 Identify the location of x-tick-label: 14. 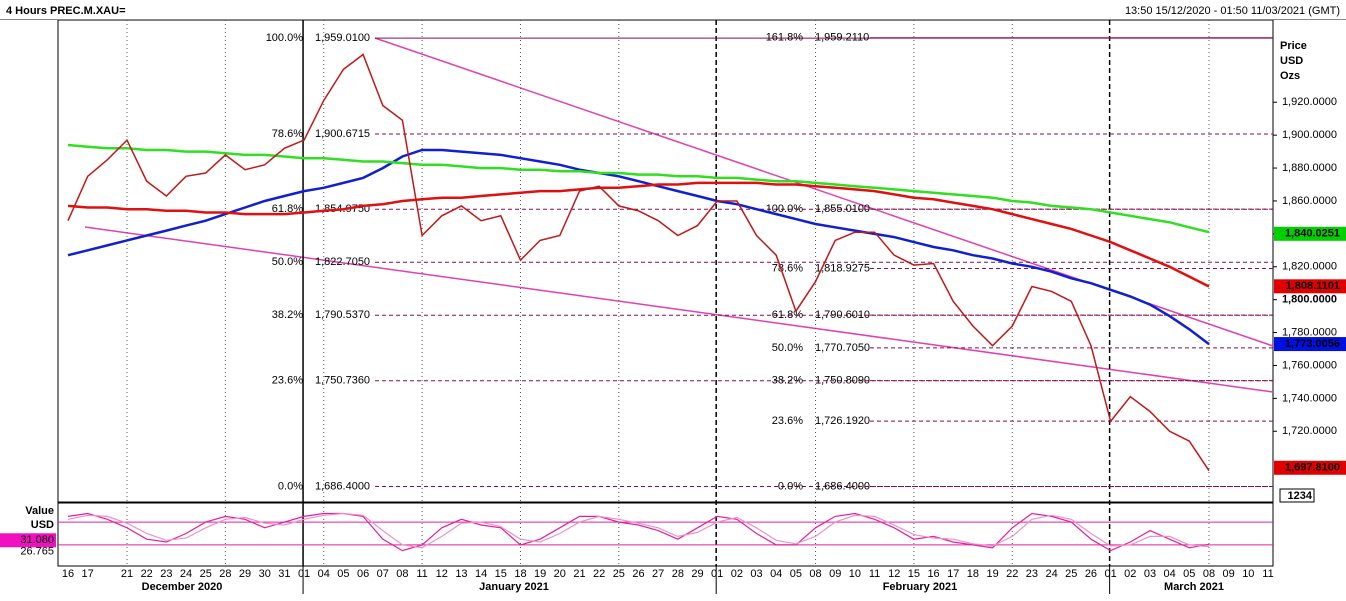
(481, 574).